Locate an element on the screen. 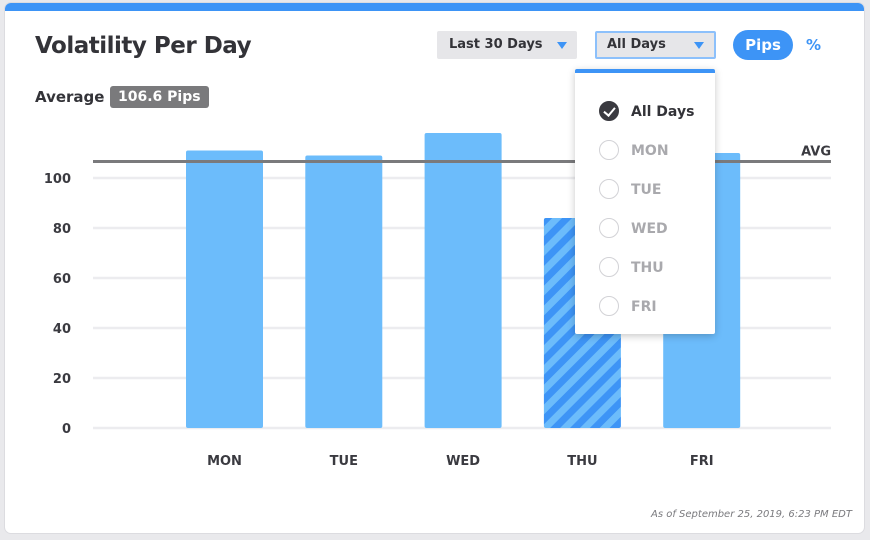 The height and width of the screenshot is (540, 870). page-title: Volatility Per Day is located at coordinates (143, 46).